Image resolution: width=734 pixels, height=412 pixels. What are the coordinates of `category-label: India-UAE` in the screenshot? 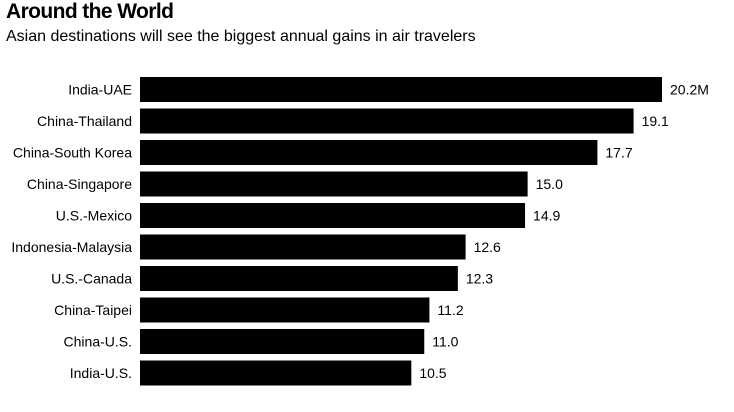 It's located at (100, 90).